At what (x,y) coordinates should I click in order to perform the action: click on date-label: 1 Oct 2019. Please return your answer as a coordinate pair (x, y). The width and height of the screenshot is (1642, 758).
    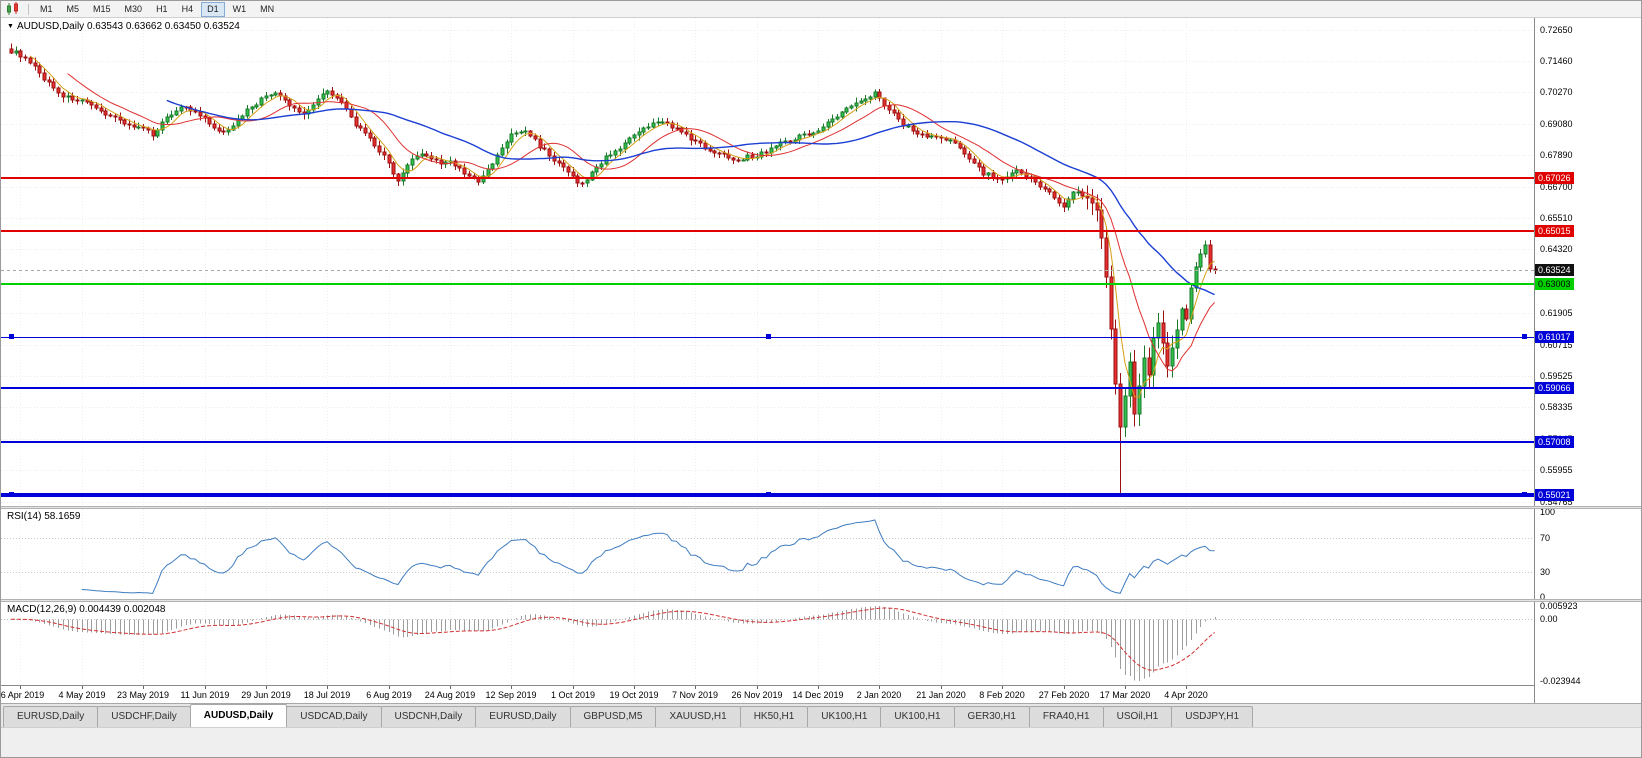
    Looking at the image, I should click on (573, 695).